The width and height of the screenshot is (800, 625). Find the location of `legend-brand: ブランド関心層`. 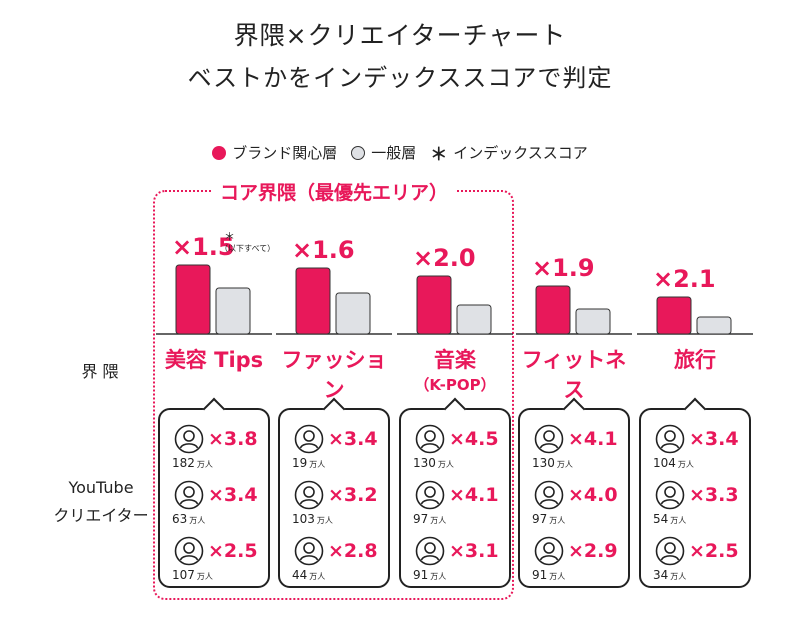

legend-brand: ブランド関心層 is located at coordinates (274, 152).